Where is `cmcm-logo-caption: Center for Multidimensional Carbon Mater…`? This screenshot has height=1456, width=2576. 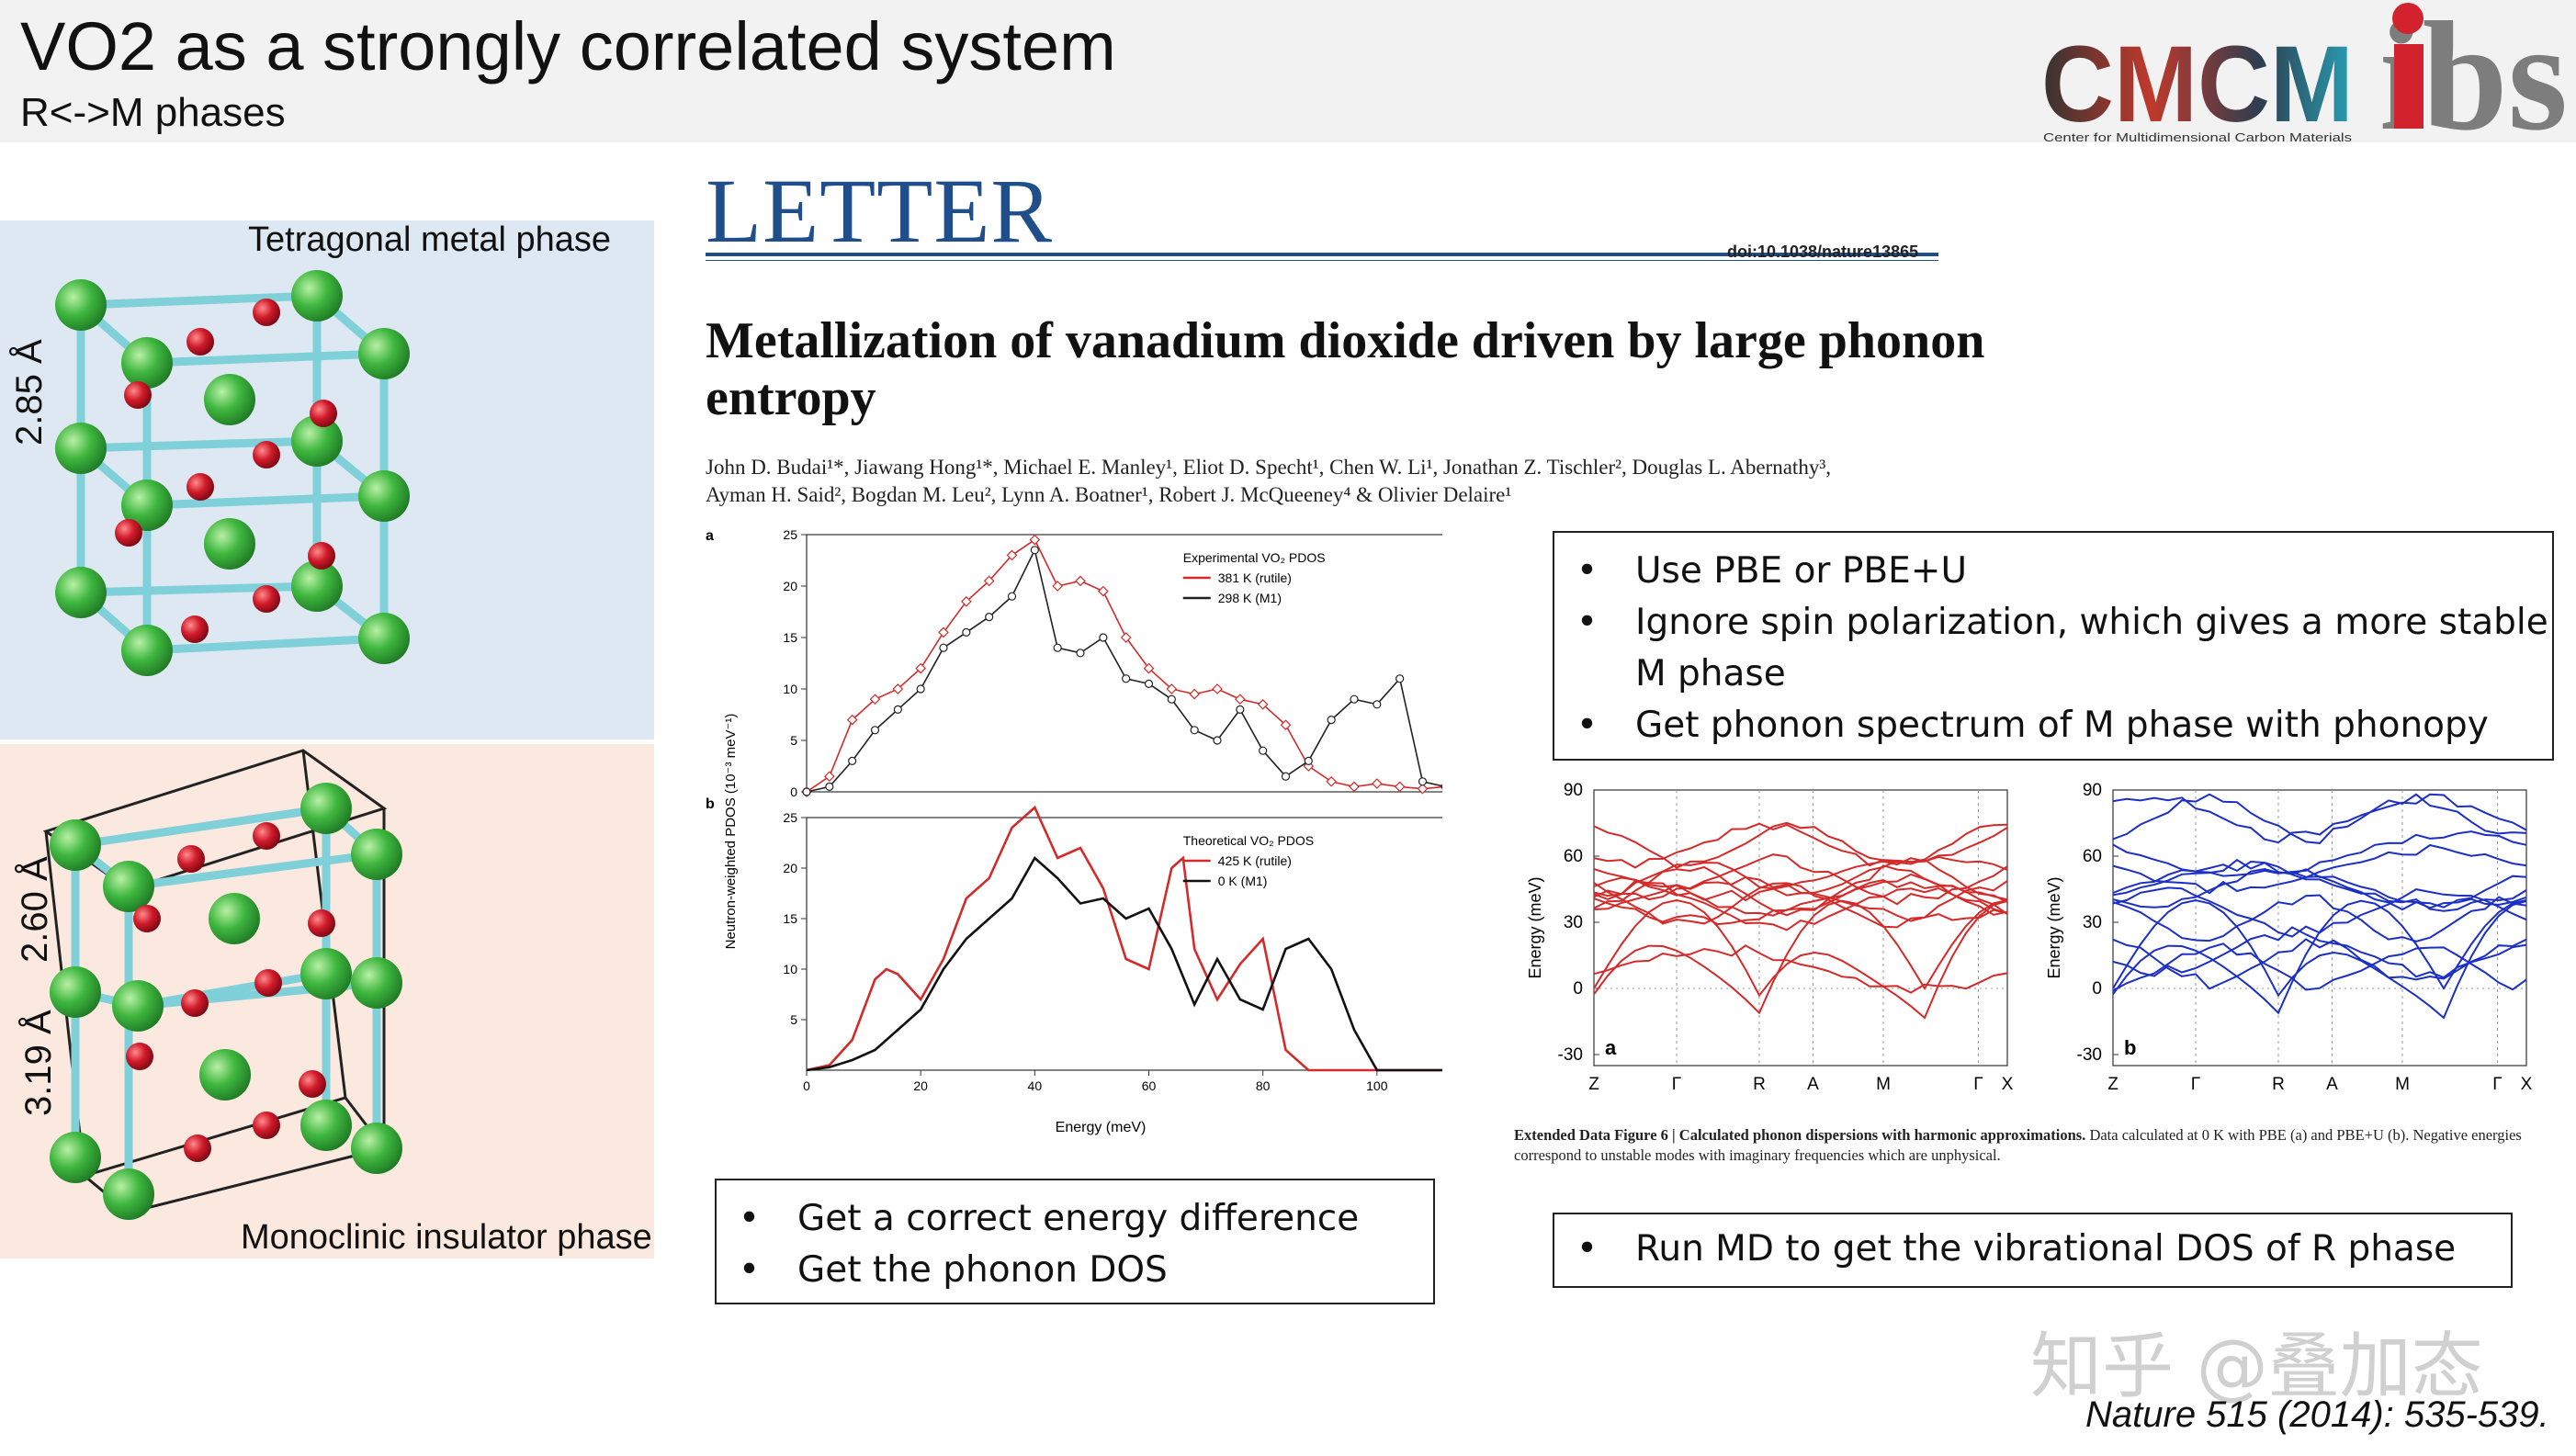
cmcm-logo-caption: Center for Multidimensional Carbon Mater… is located at coordinates (2198, 137).